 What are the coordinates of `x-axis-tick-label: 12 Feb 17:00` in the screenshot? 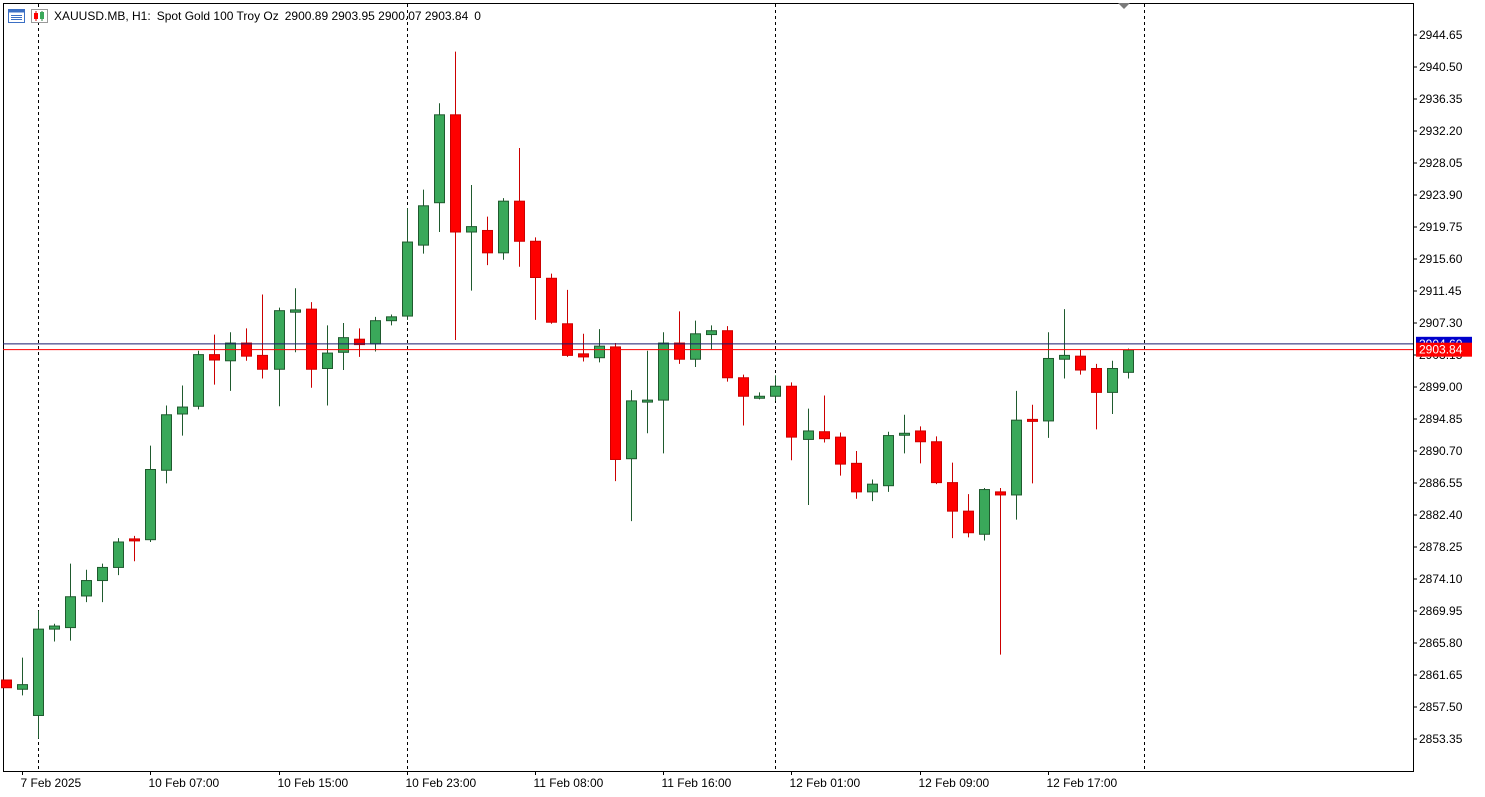 It's located at (1082, 783).